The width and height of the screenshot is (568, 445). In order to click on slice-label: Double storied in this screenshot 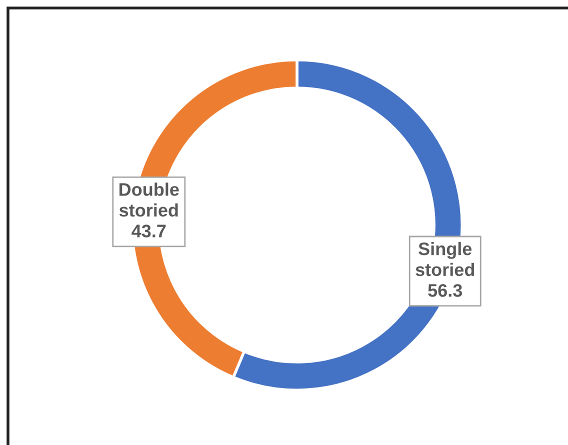, I will do `click(149, 199)`.